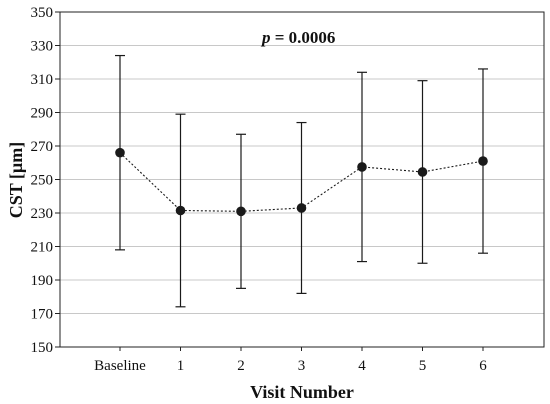 The height and width of the screenshot is (404, 550). Describe the element at coordinates (423, 366) in the screenshot. I see `x-tick-label: 5` at that location.